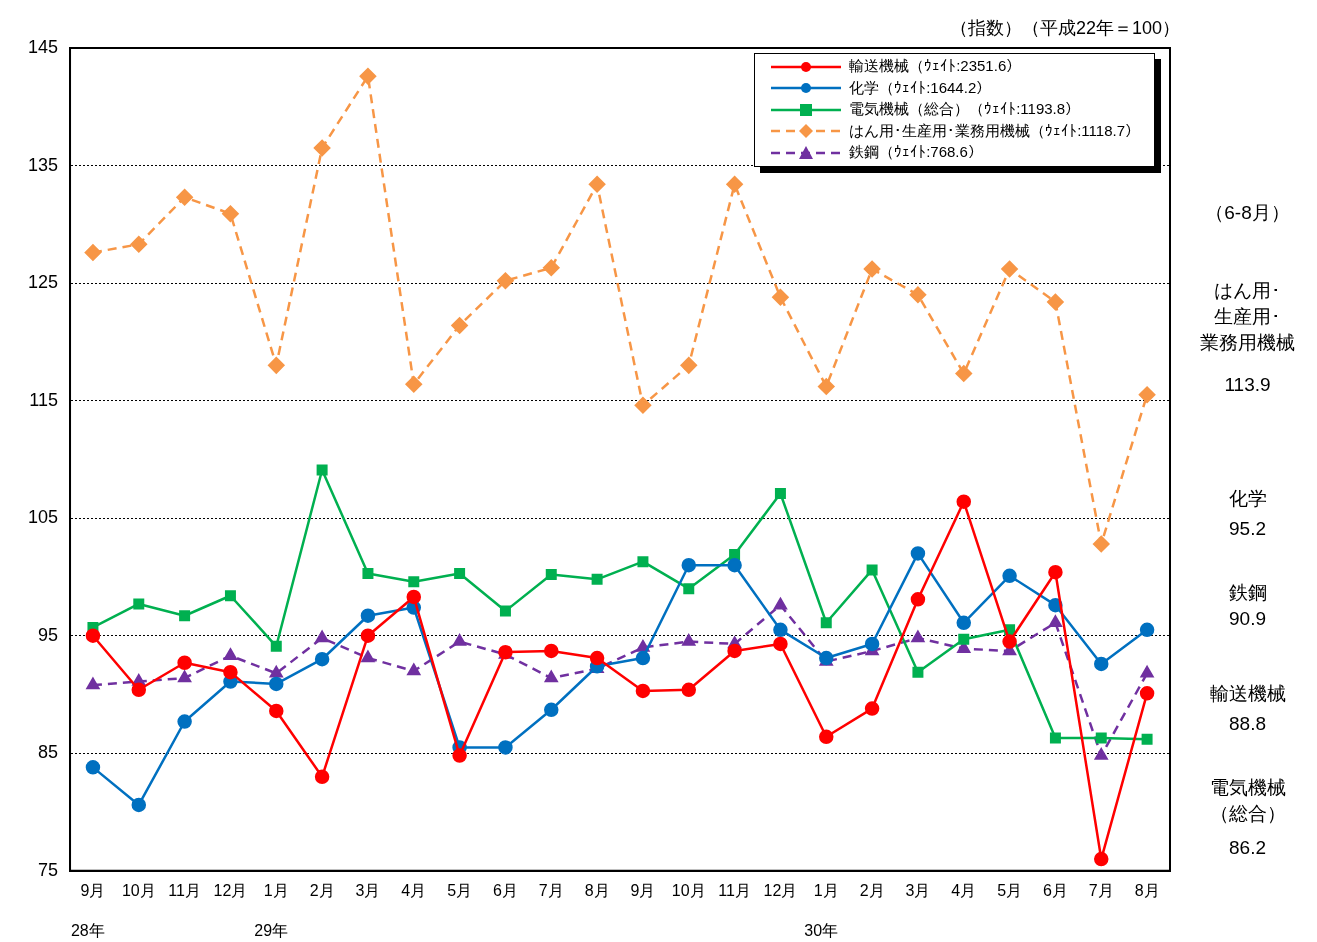  Describe the element at coordinates (916, 153) in the screenshot. I see `legend-label: 鉄鋼（ｳｪｲﾄ:768.6）` at that location.